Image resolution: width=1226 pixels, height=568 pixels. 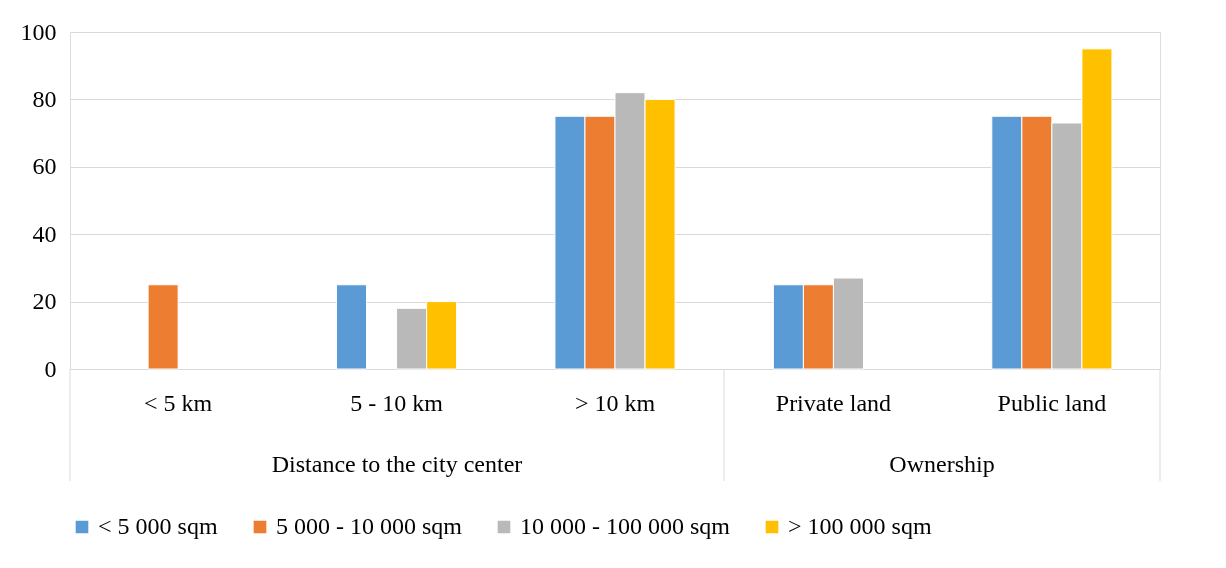 What do you see at coordinates (158, 526) in the screenshot?
I see `legend-label: < 5 000 sqm` at bounding box center [158, 526].